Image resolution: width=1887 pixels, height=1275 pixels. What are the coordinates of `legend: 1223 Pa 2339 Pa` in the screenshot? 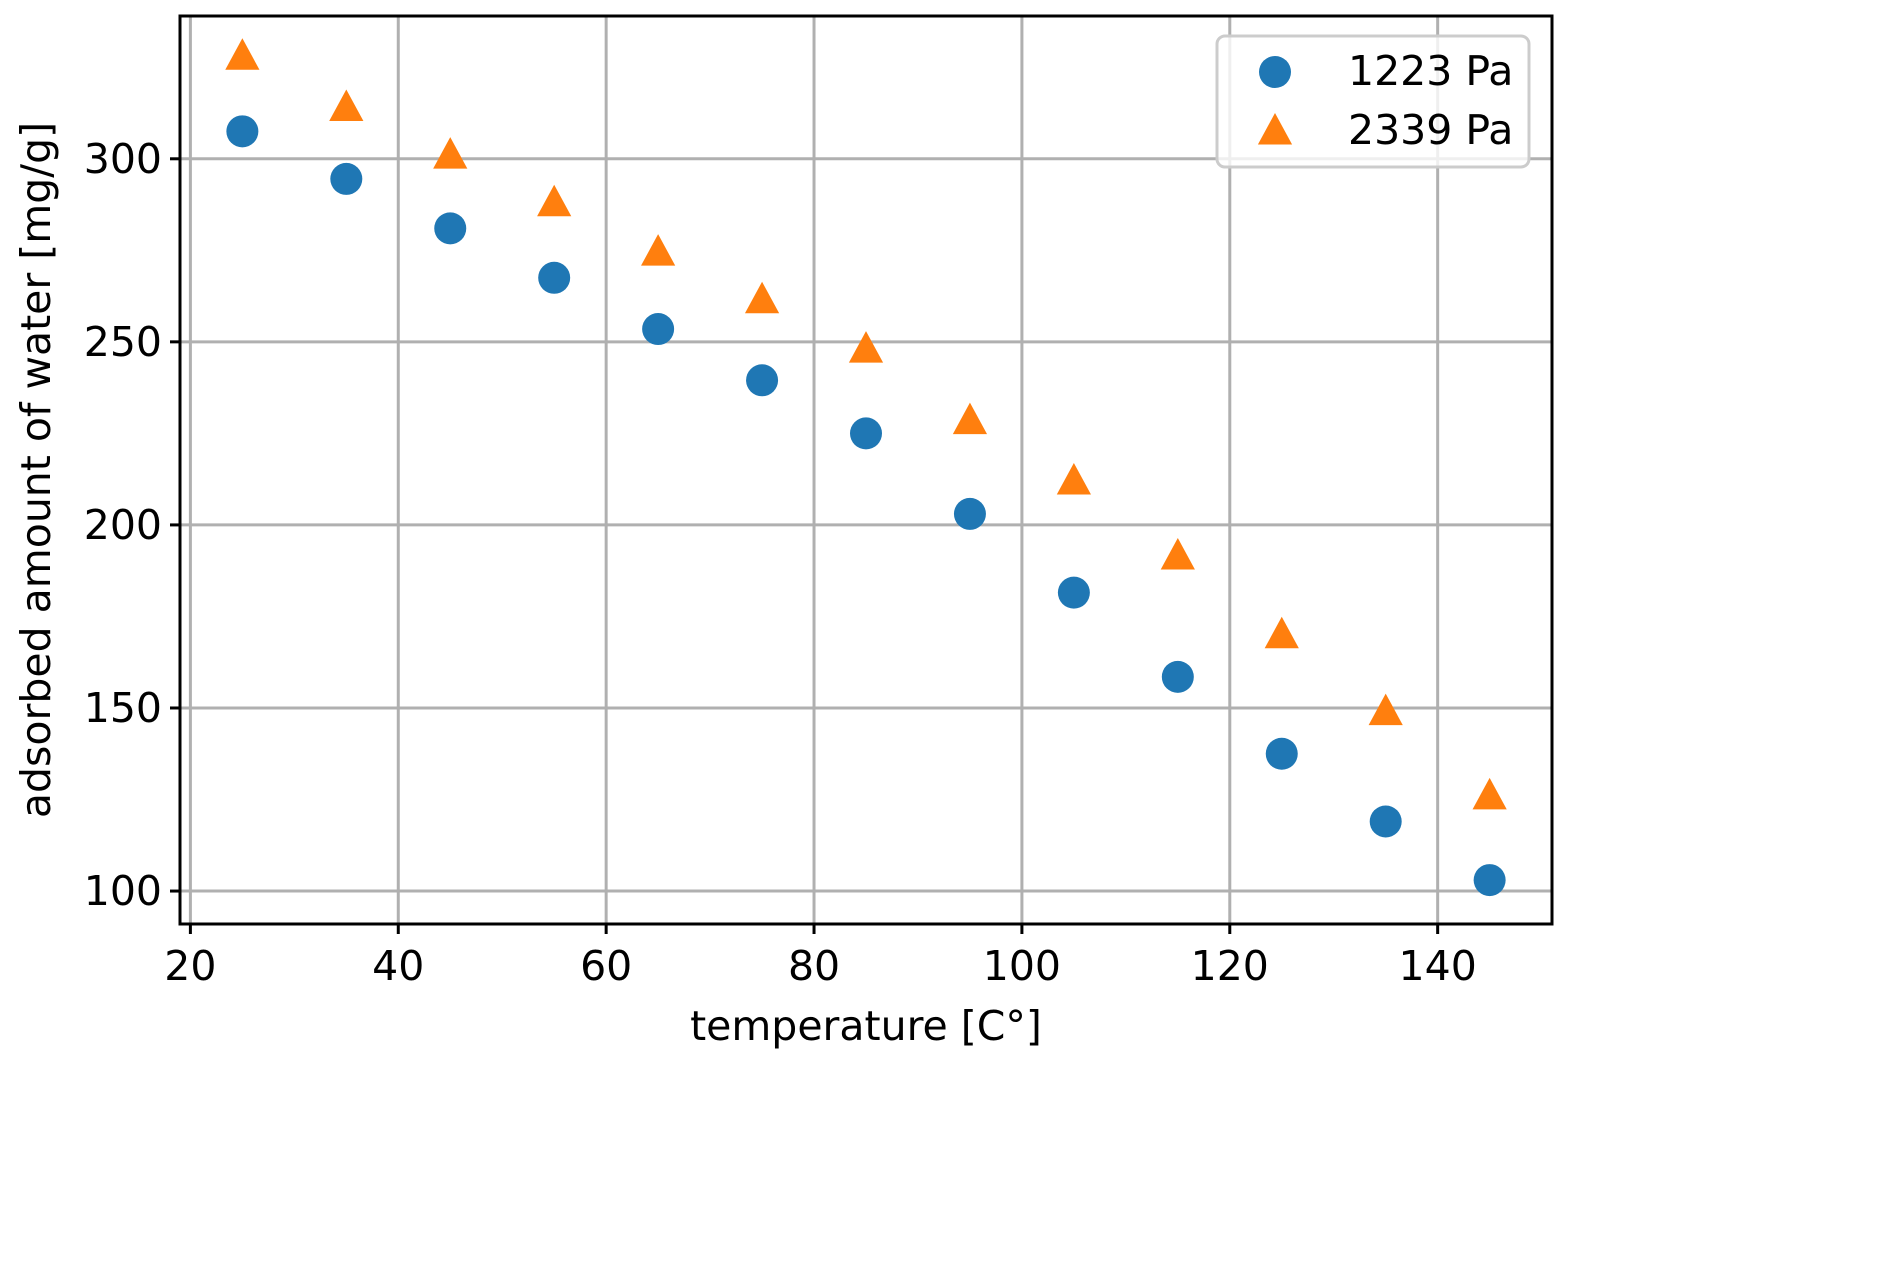 It's located at (1373, 101).